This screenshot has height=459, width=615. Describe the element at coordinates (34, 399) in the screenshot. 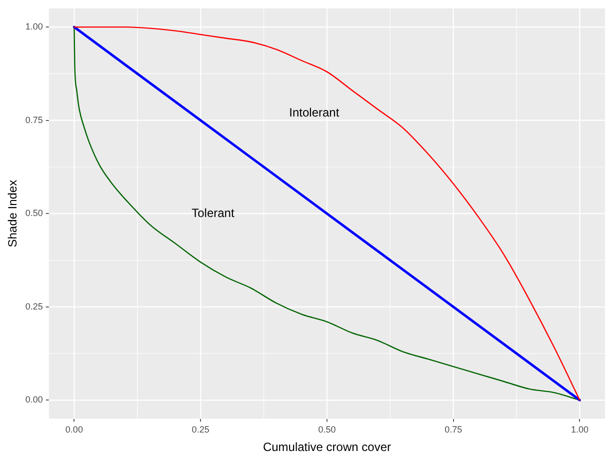

I see `y-tick-label: 0.00` at that location.